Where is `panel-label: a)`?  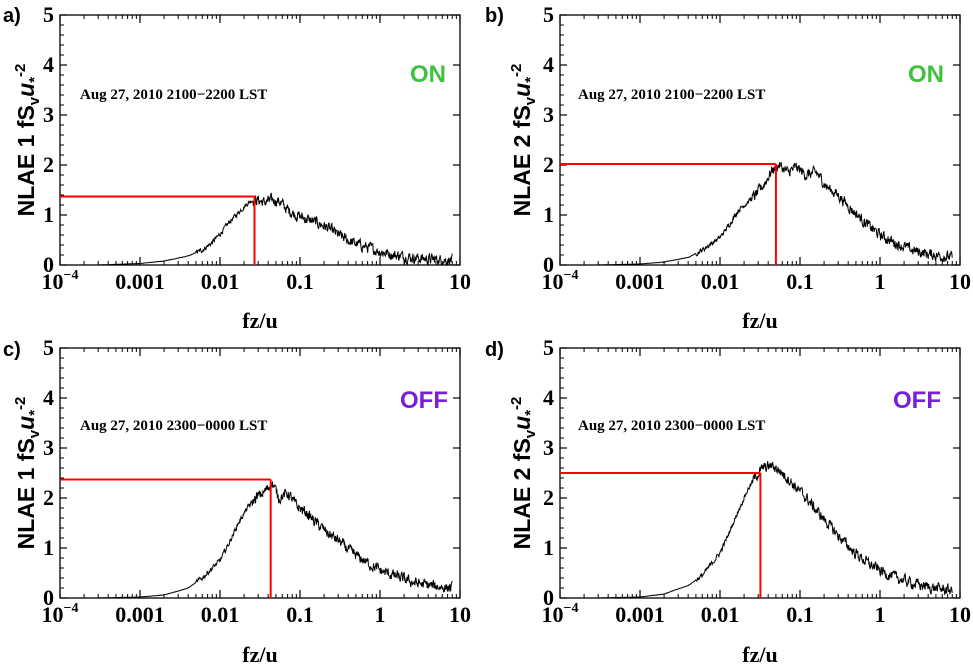 panel-label: a) is located at coordinates (12, 16).